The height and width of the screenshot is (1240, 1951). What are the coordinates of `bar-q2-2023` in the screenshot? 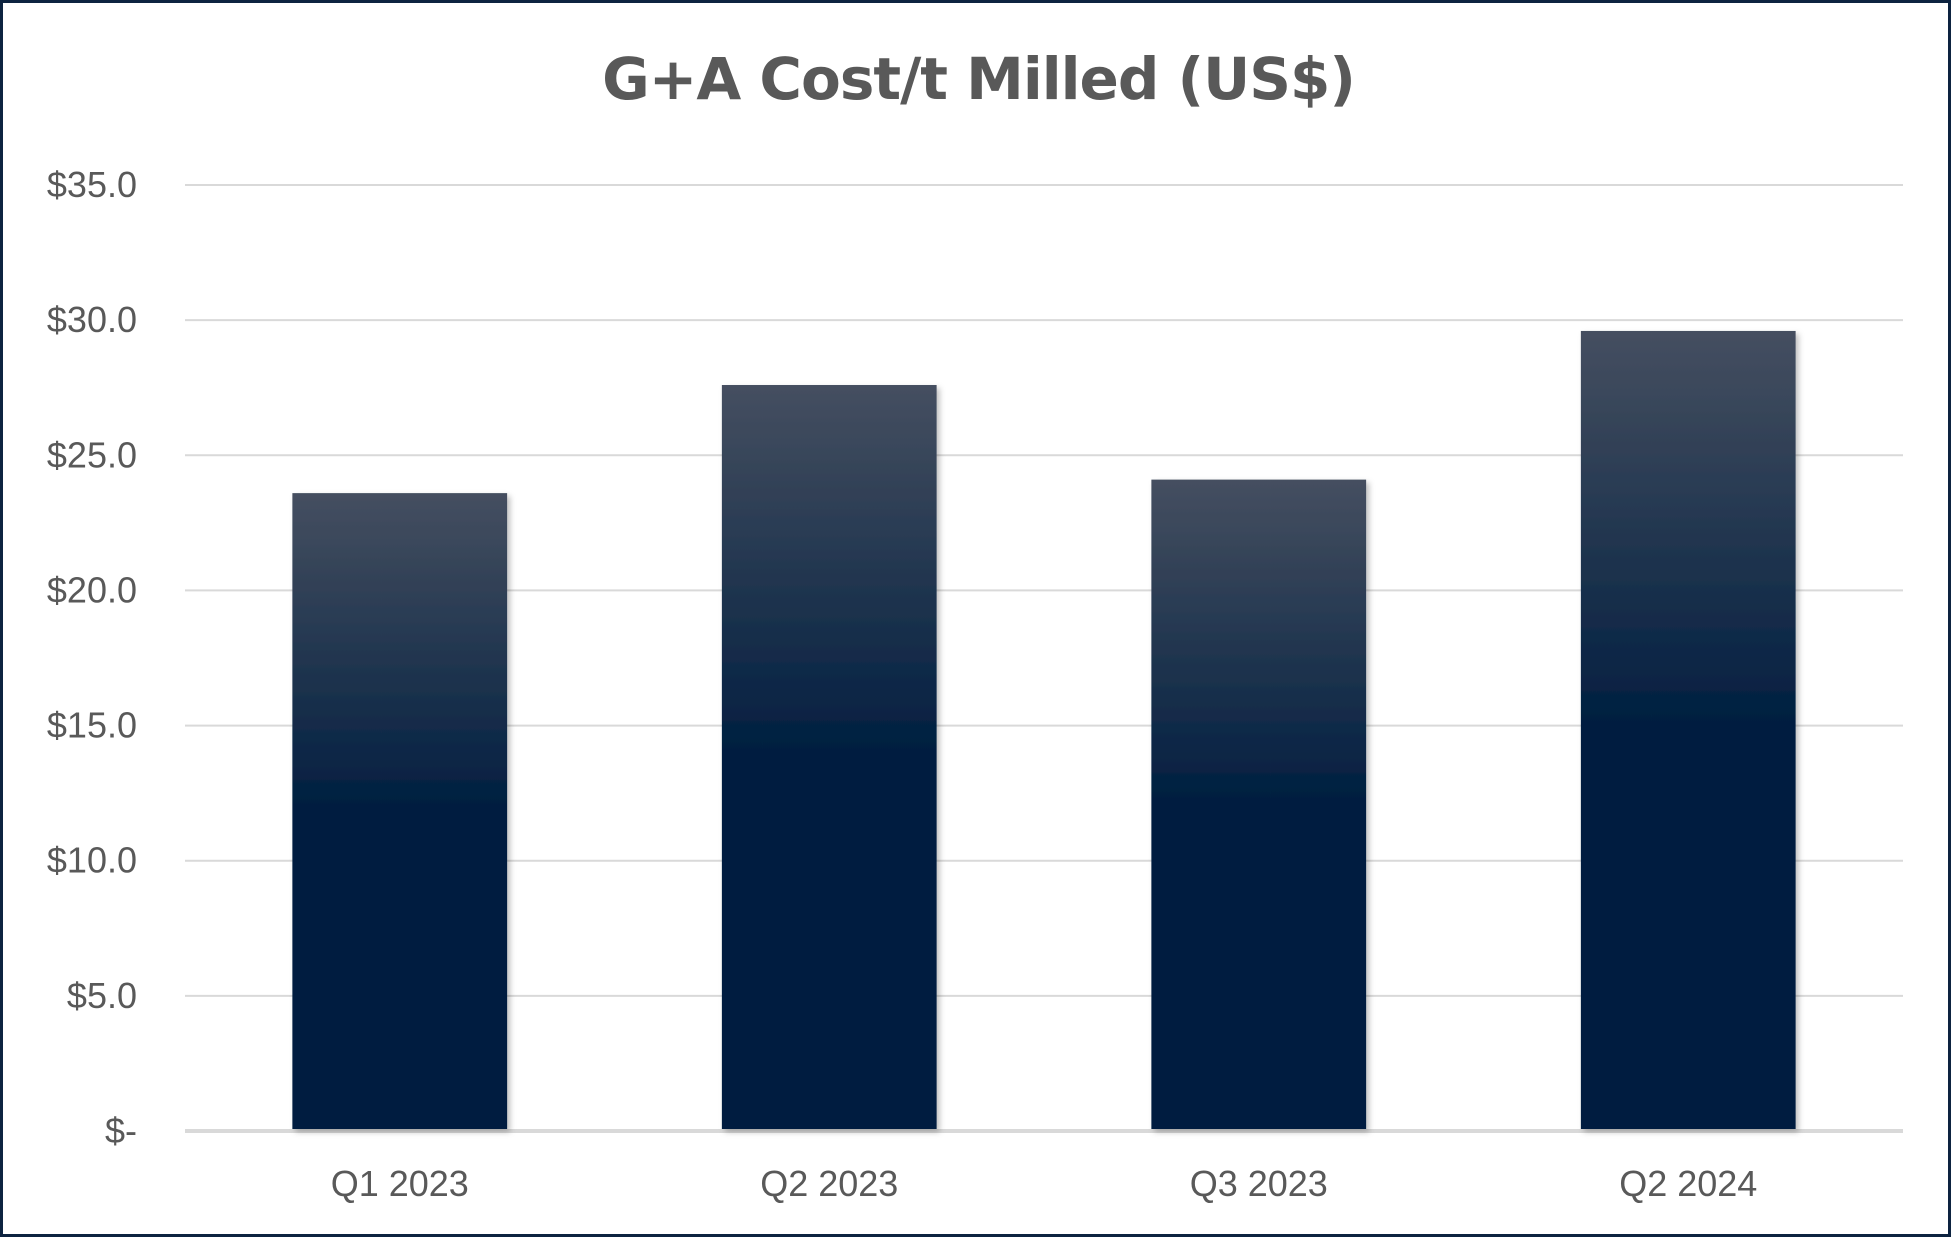 It's located at (829, 757).